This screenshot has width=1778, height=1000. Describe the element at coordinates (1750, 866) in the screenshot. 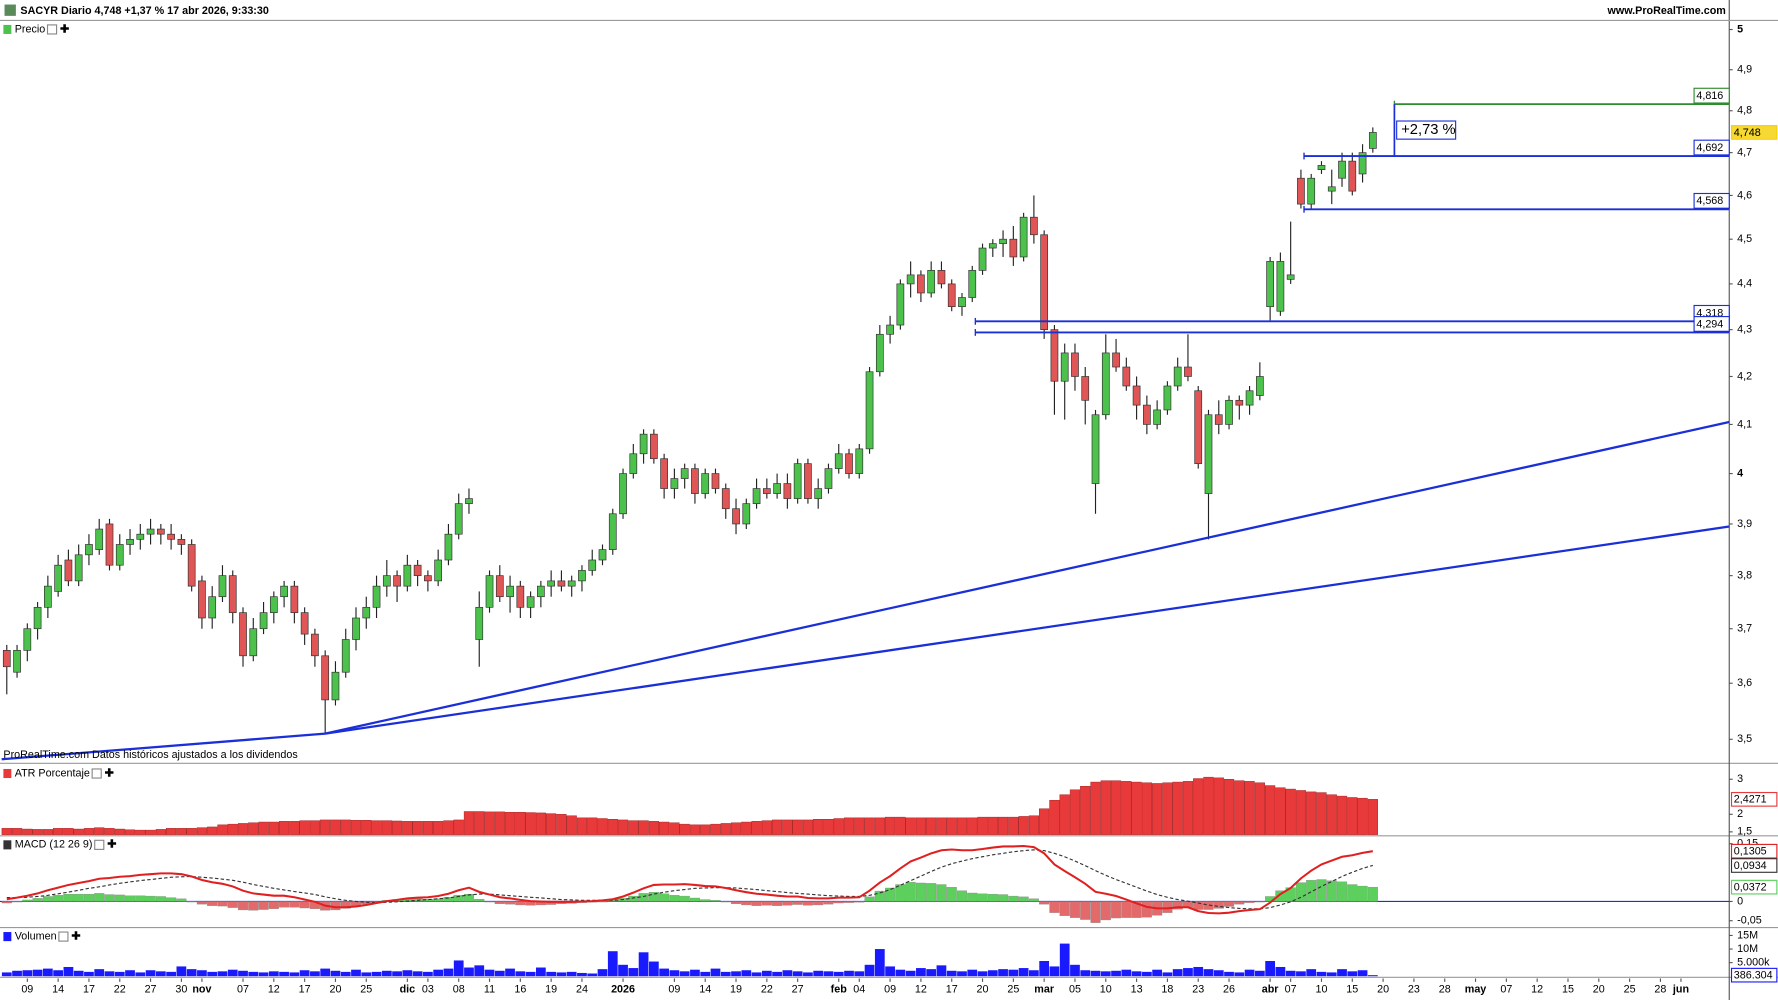

I see `last-value: 0,0934` at that location.